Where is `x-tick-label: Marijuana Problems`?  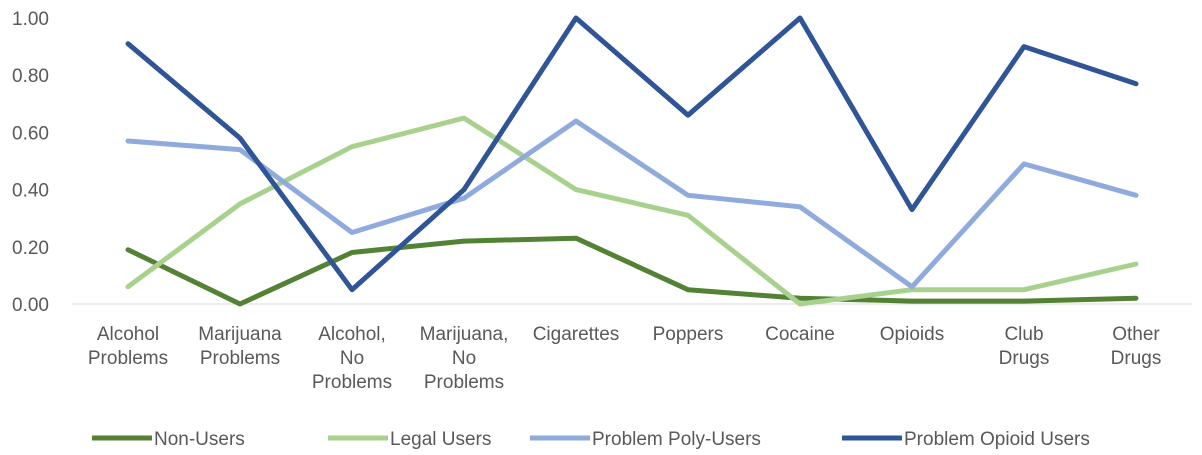
x-tick-label: Marijuana Problems is located at coordinates (240, 346).